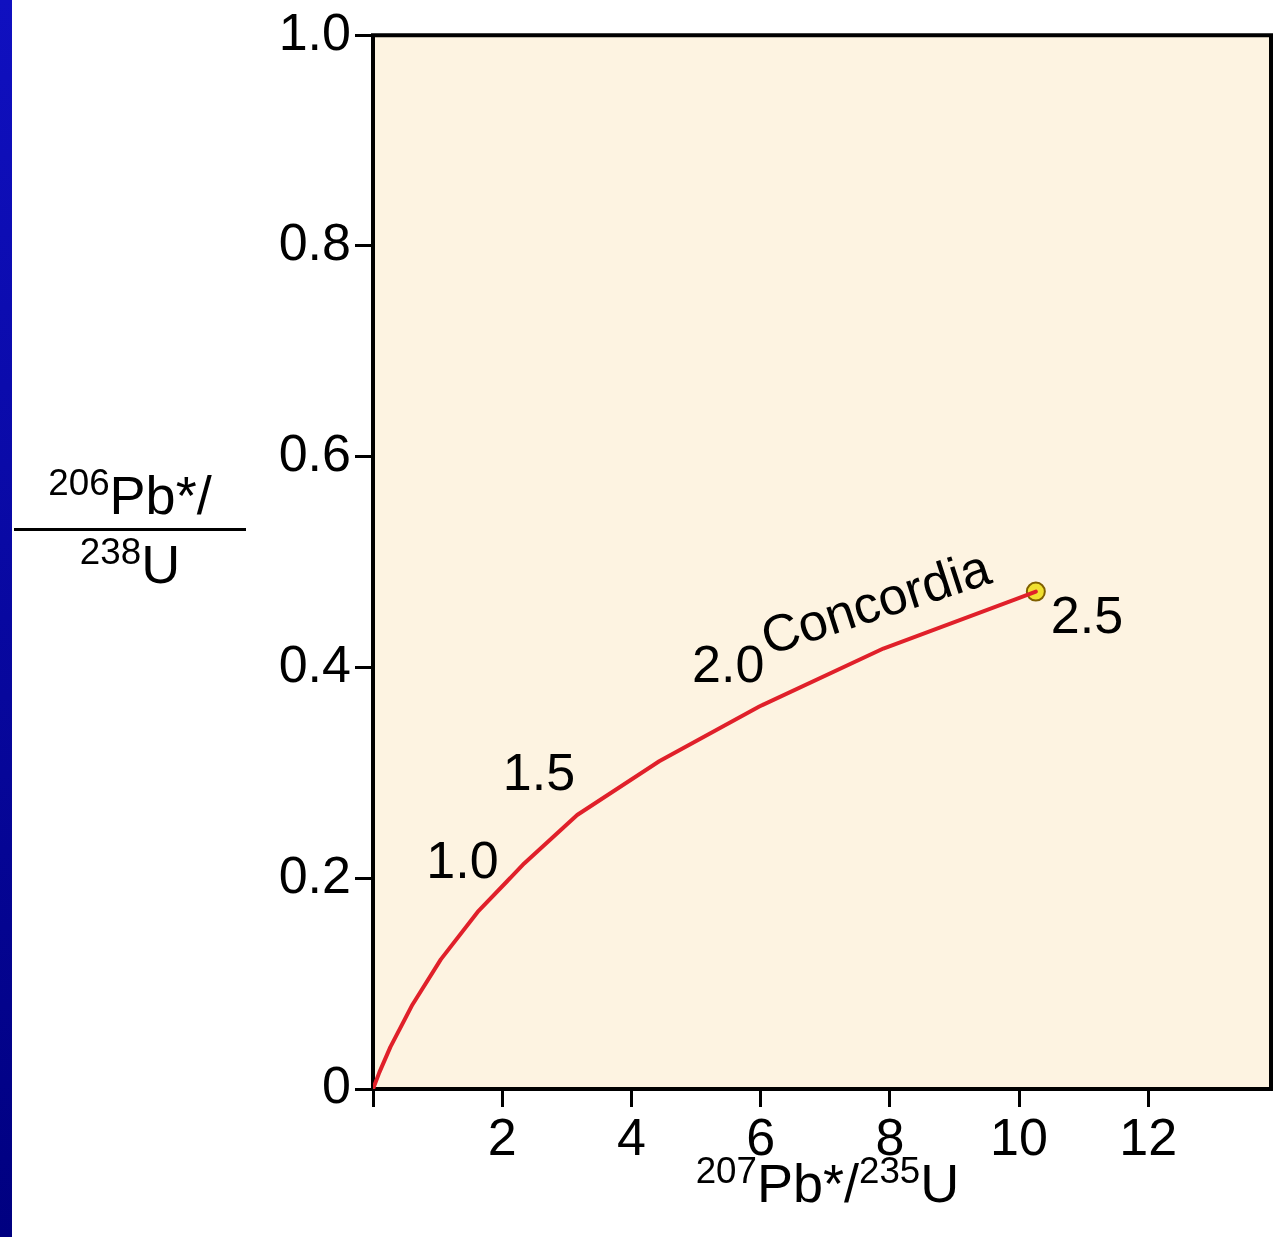 The width and height of the screenshot is (1282, 1237). Describe the element at coordinates (130, 528) in the screenshot. I see `y-axis-title: $^{206}$Pb*/$^{238}$U` at that location.